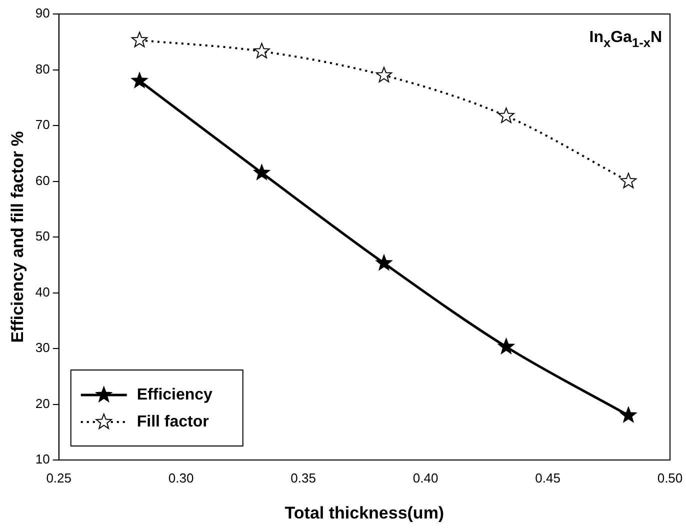  What do you see at coordinates (547, 478) in the screenshot?
I see `x-tick-label: 0.45` at bounding box center [547, 478].